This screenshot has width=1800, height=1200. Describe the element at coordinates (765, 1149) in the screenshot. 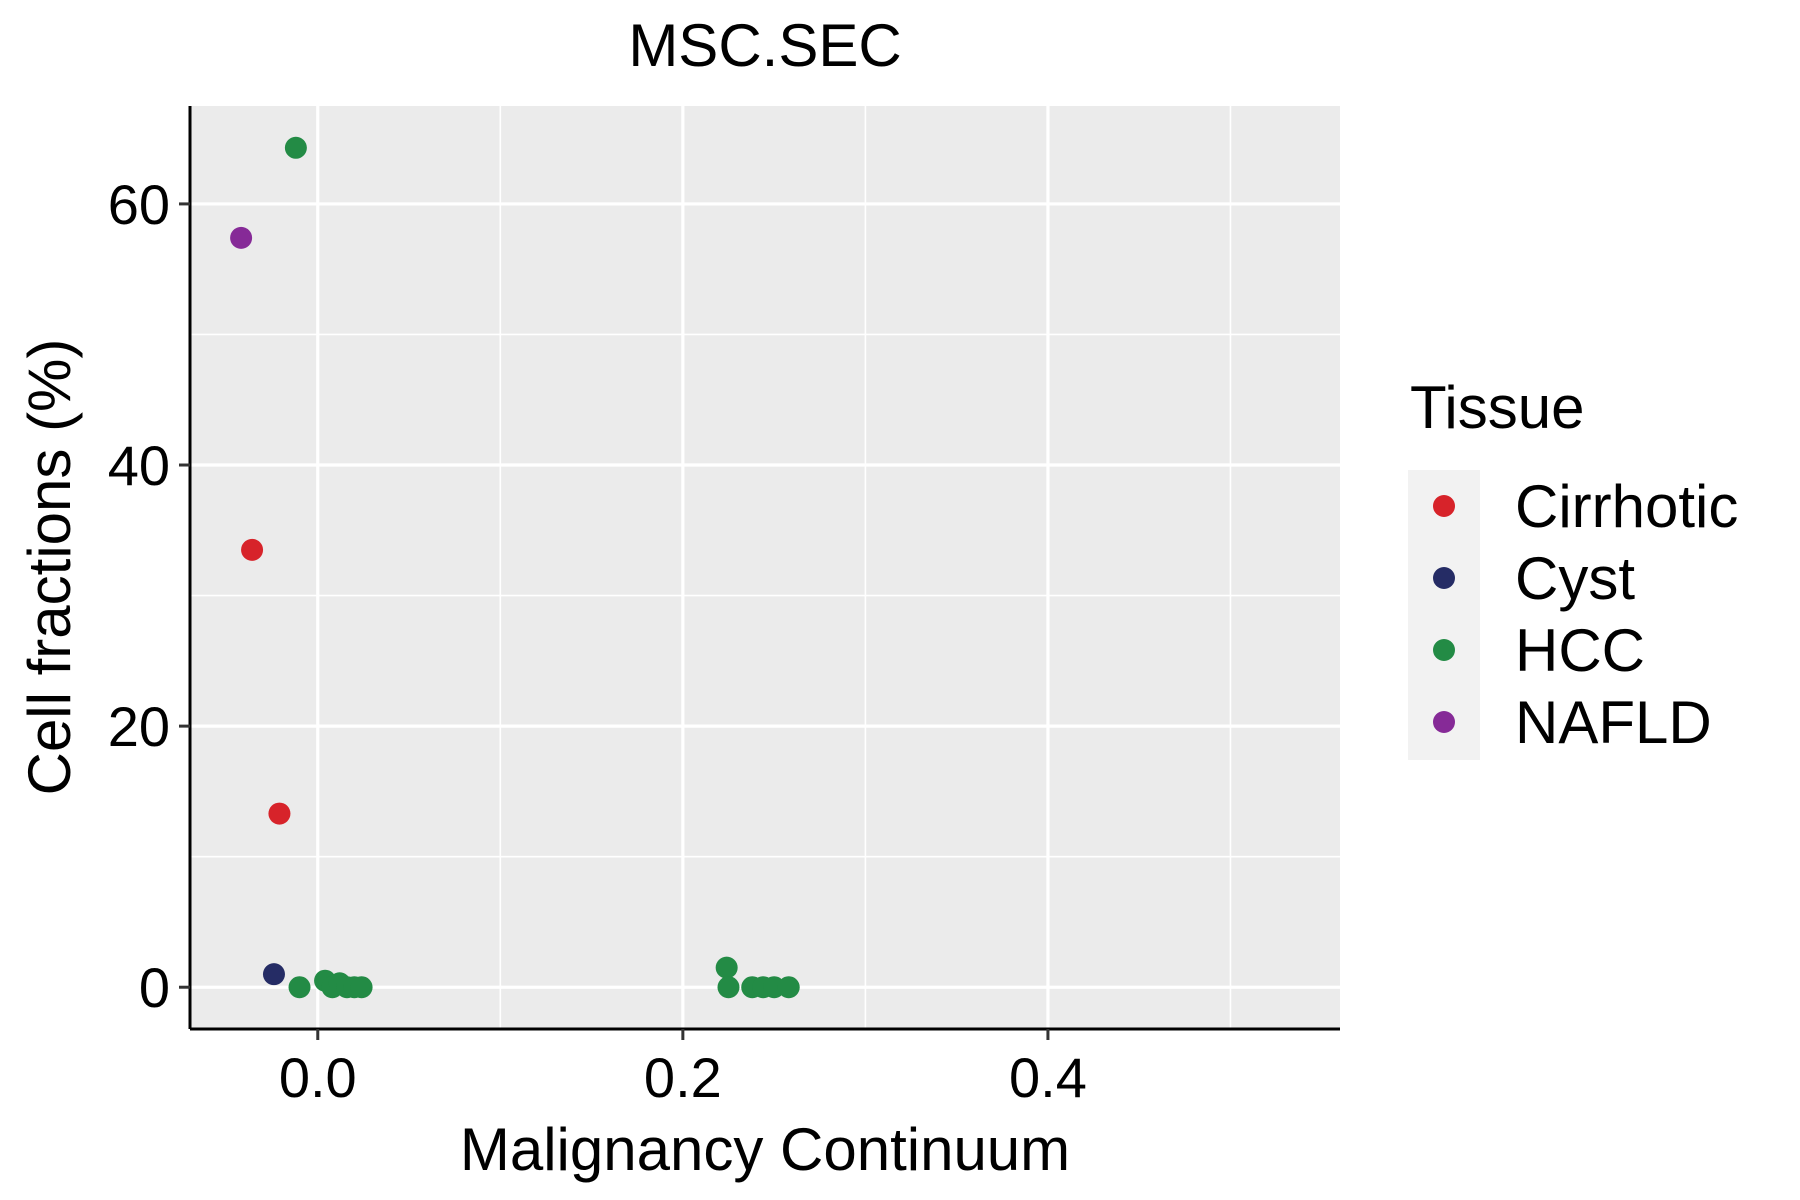

I see `x-axis-title: Malignancy Continuum` at that location.